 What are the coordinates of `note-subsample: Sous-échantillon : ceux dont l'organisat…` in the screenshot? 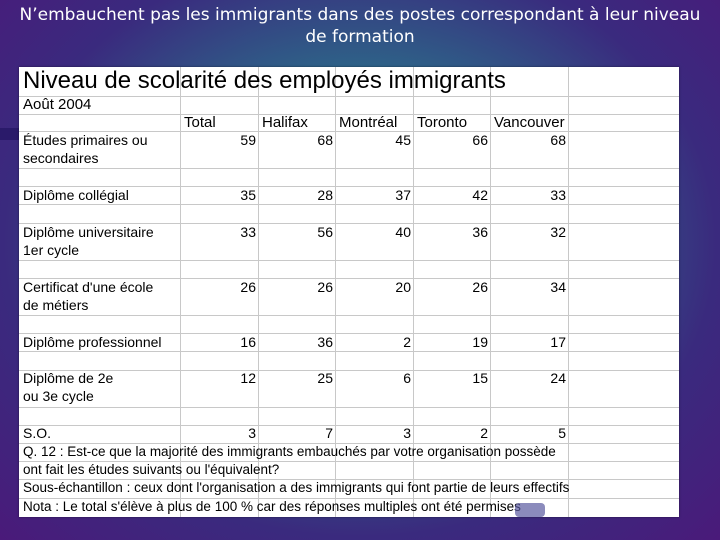 It's located at (296, 487).